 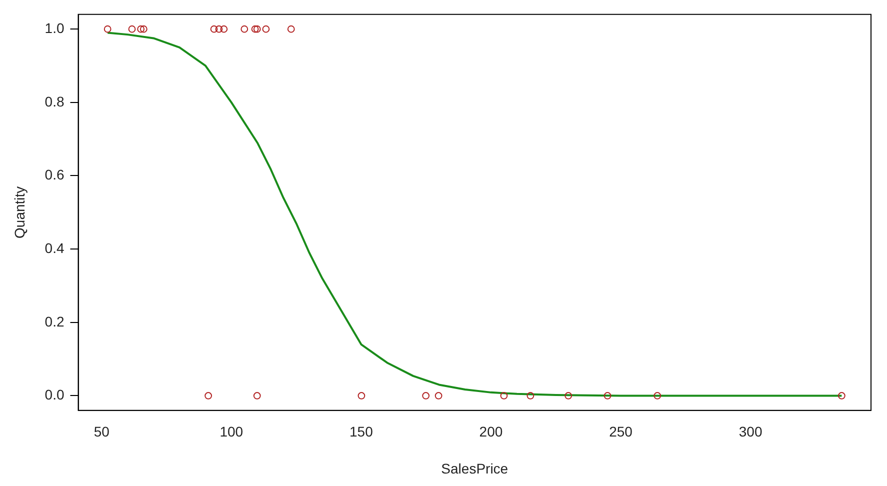 I want to click on y-tick-label: 1.0, so click(x=54, y=28).